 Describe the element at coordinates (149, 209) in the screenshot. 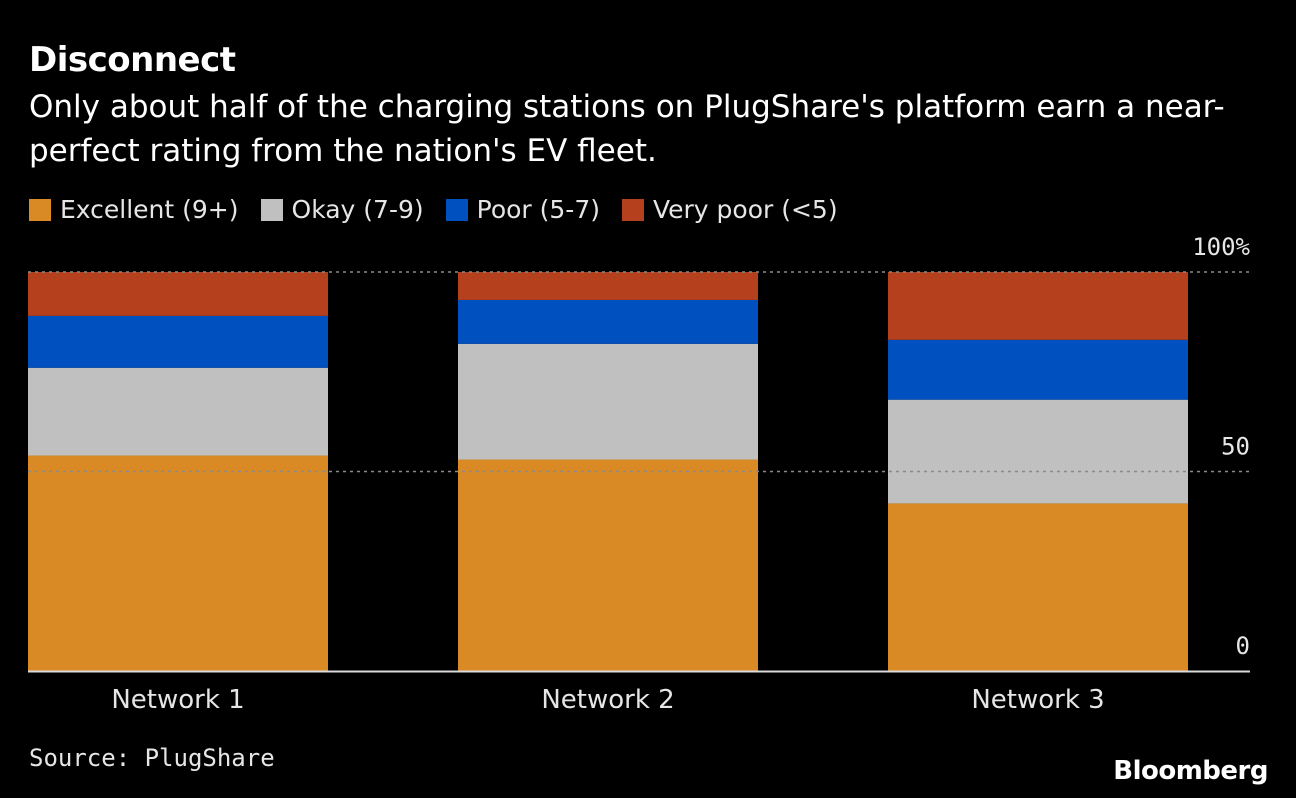

I see `legend-label-excellent: Excellent (9+)` at that location.